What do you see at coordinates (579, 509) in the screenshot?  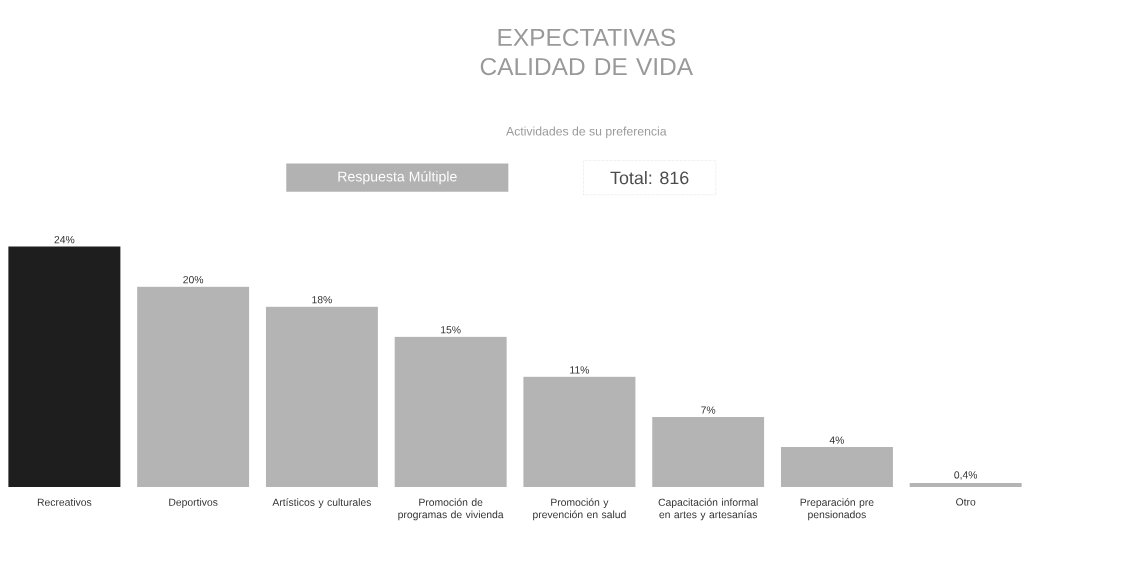 I see `x-tick-label: Promoción y prevención en salud` at bounding box center [579, 509].